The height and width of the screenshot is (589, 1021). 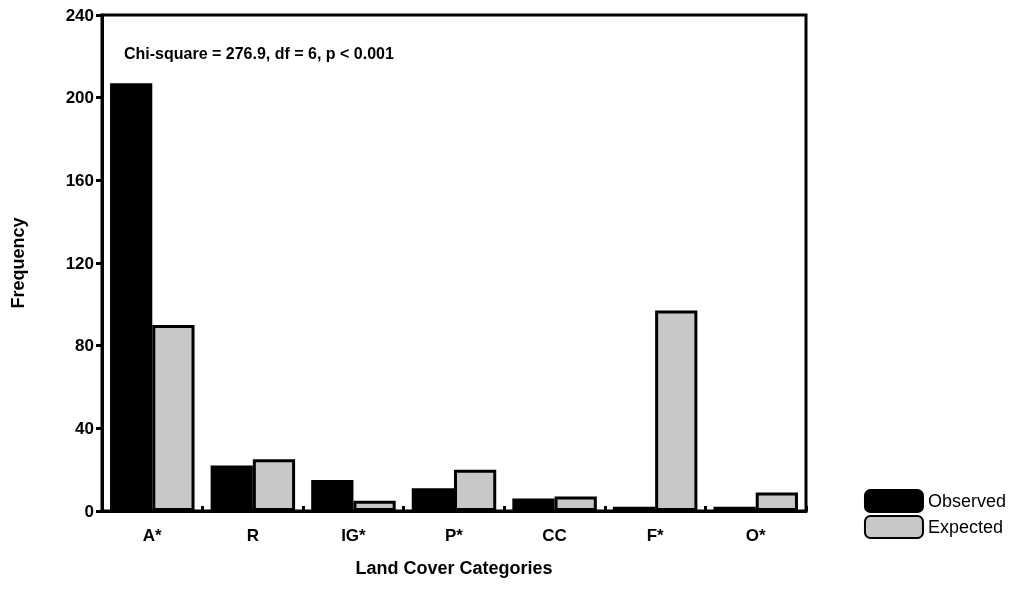 What do you see at coordinates (84, 346) in the screenshot?
I see `y-tick-label: 80` at bounding box center [84, 346].